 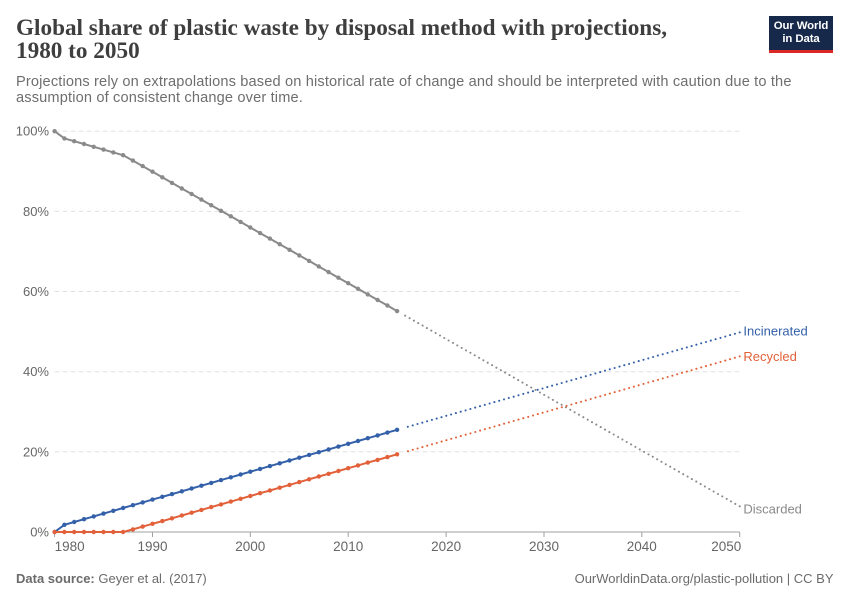 I want to click on svg-text: 2000, so click(x=250, y=546).